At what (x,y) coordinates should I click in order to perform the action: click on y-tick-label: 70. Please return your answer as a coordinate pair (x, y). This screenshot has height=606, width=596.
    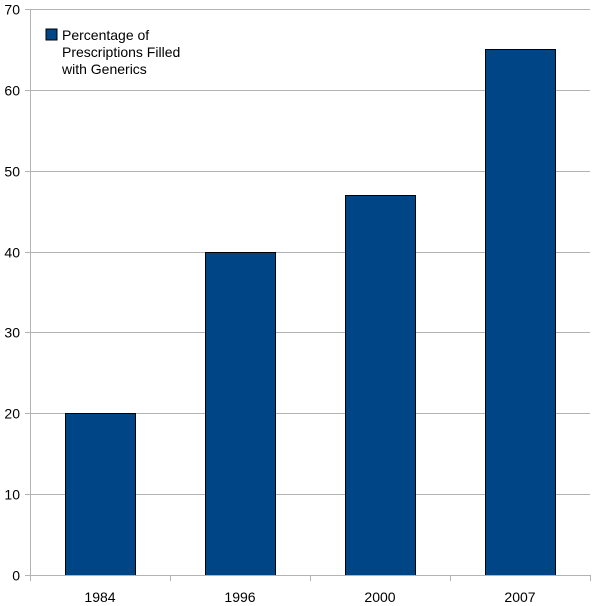
    Looking at the image, I should click on (12, 10).